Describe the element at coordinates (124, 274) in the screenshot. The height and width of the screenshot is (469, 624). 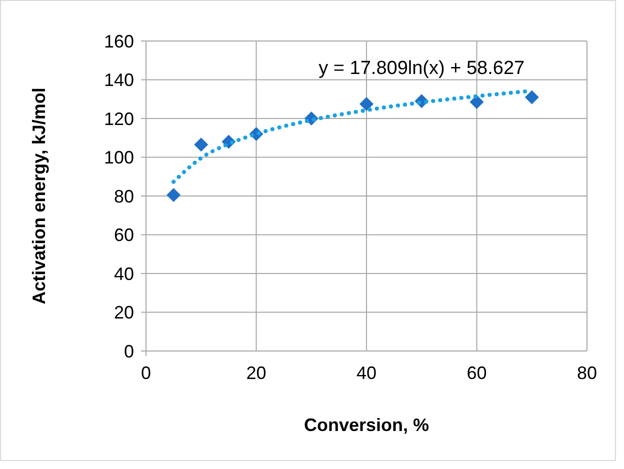
I see `y-tick-label: 40` at that location.